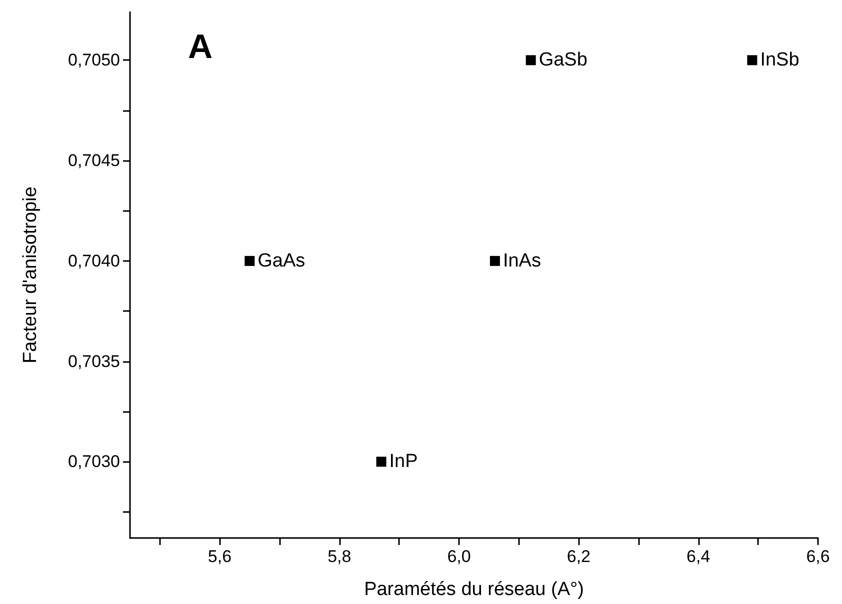 This screenshot has width=842, height=604. What do you see at coordinates (403, 461) in the screenshot?
I see `annotation: InP` at bounding box center [403, 461].